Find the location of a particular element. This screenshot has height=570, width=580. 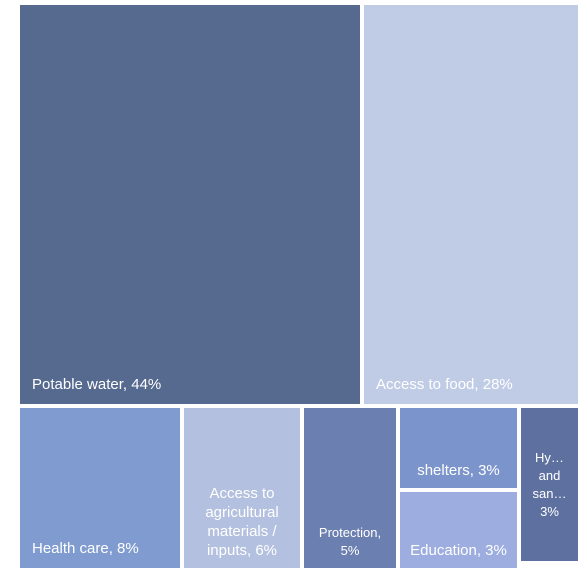

tile-health-care: Health care, 8% is located at coordinates (100, 488).